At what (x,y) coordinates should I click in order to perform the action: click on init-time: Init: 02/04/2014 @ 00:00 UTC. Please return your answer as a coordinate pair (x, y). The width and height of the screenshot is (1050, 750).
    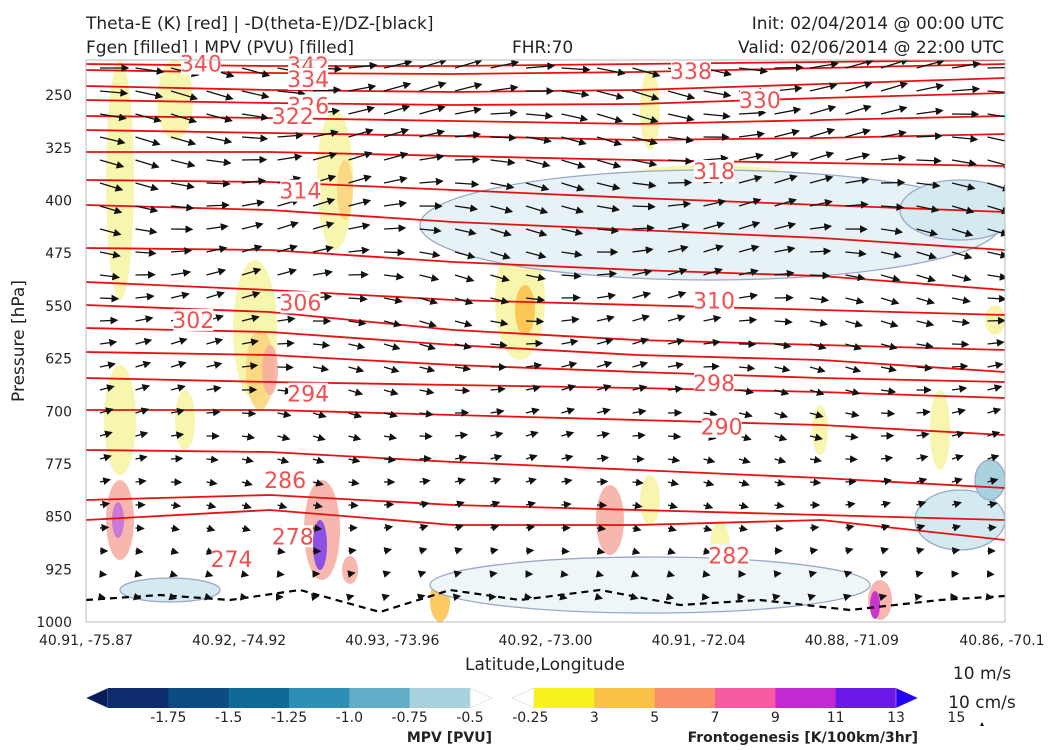
    Looking at the image, I should click on (877, 24).